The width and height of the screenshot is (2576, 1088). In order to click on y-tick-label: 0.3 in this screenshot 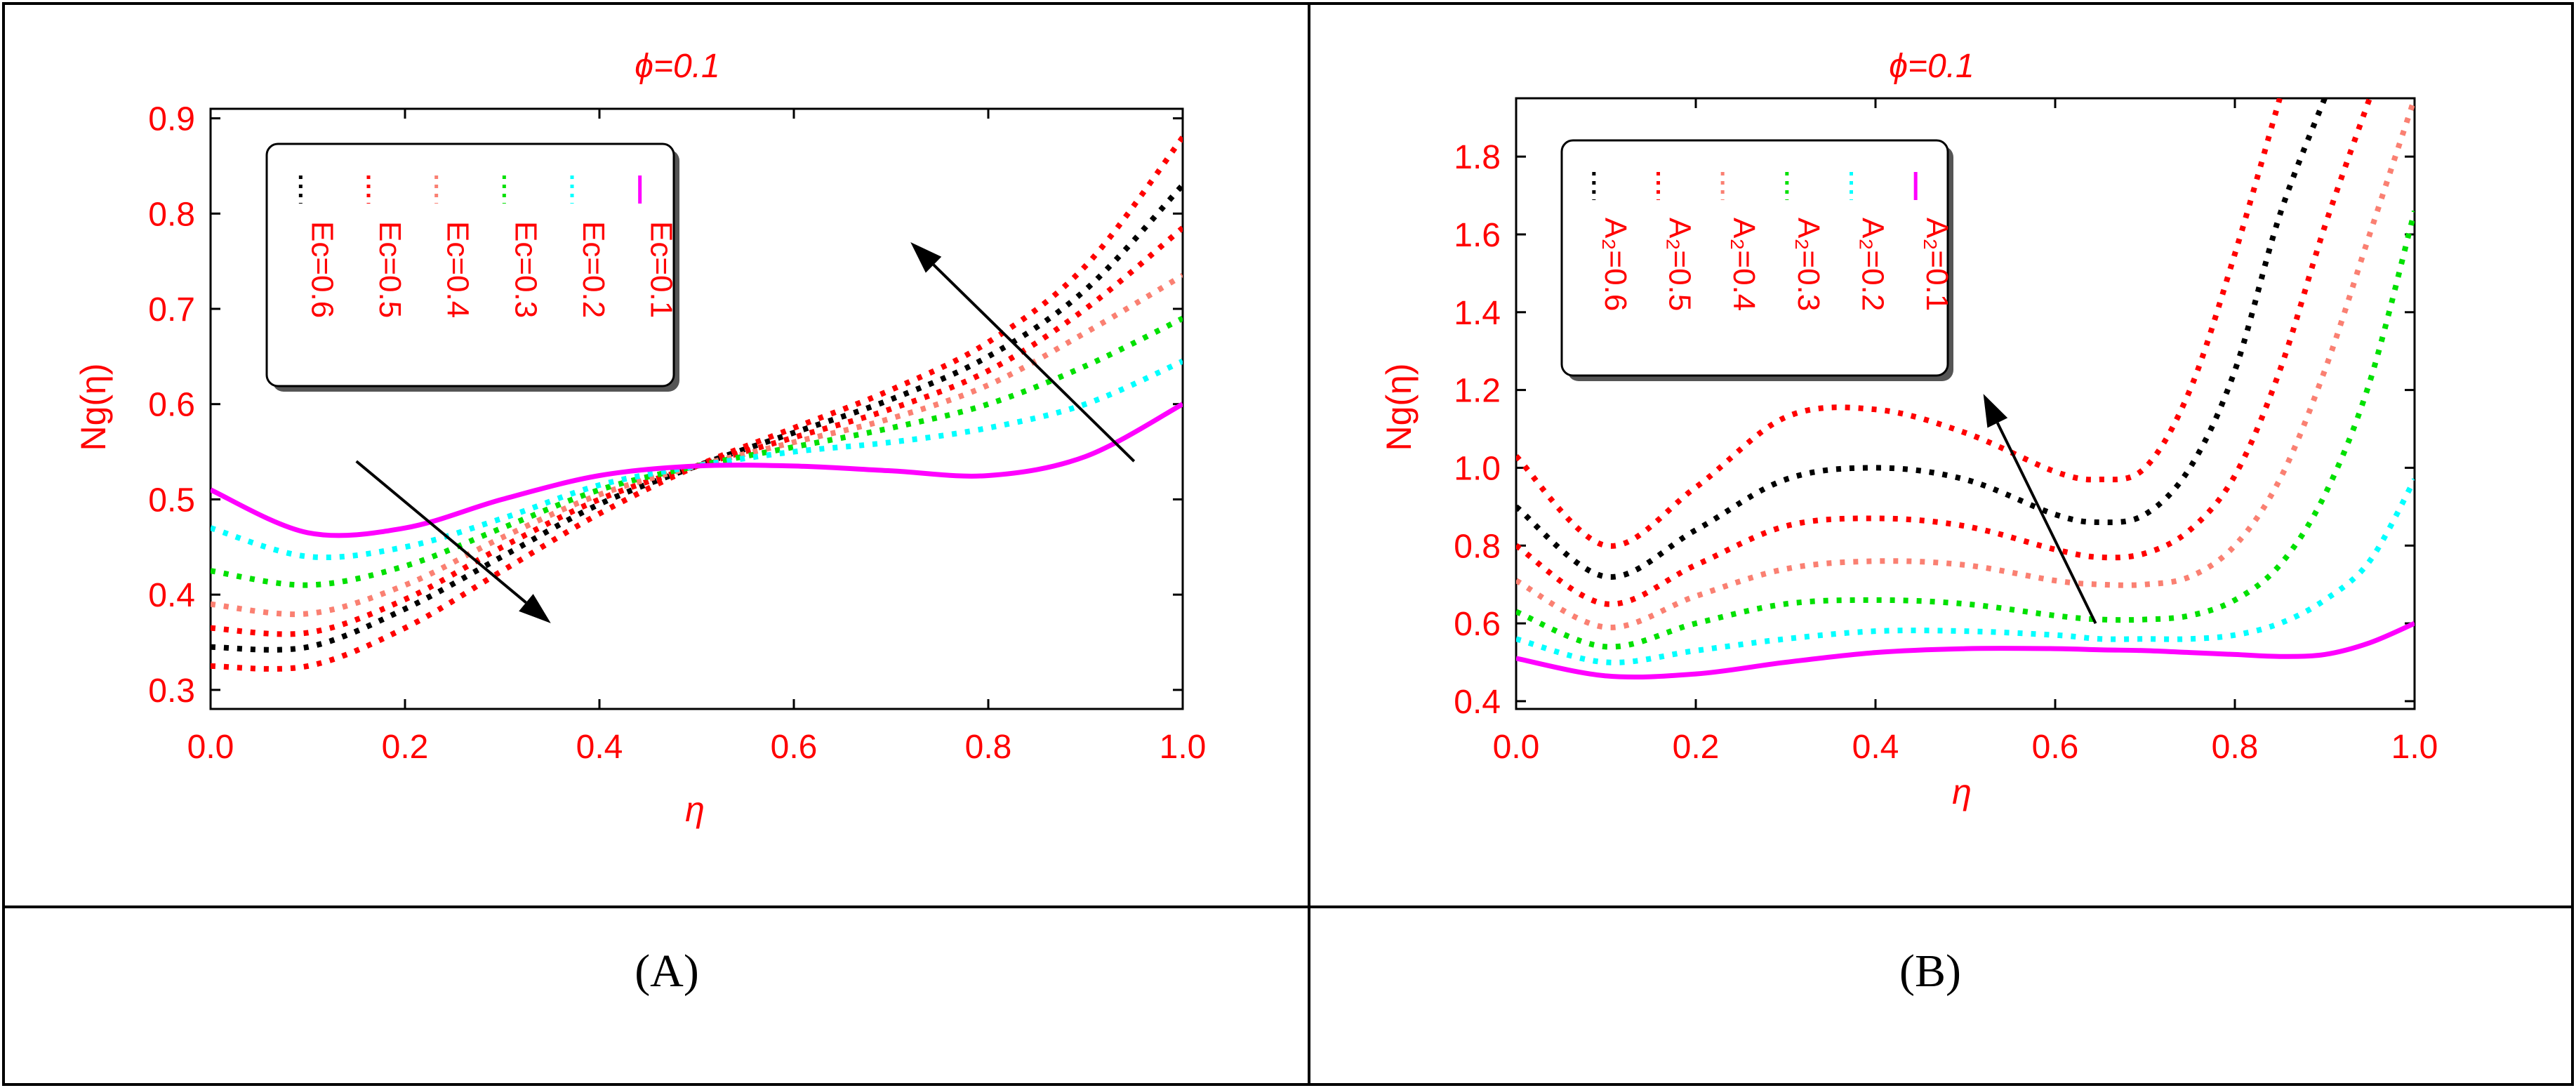, I will do `click(172, 691)`.